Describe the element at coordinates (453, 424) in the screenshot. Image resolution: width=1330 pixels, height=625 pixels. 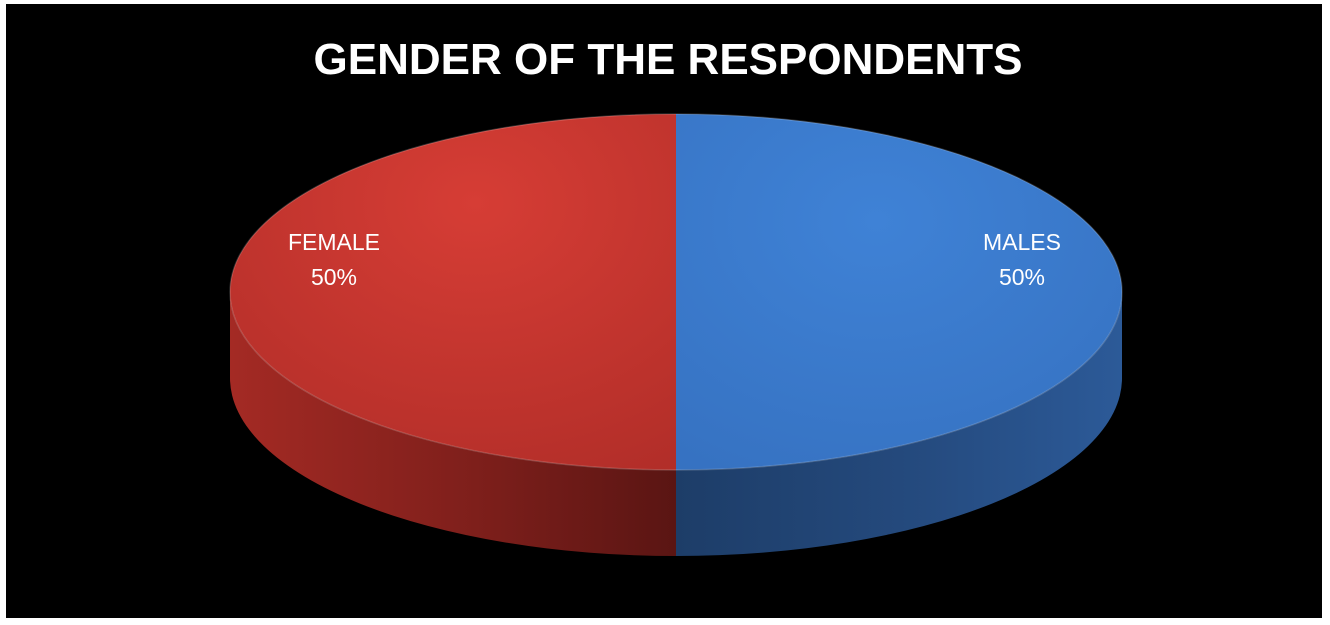
I see `pie-side-female` at that location.